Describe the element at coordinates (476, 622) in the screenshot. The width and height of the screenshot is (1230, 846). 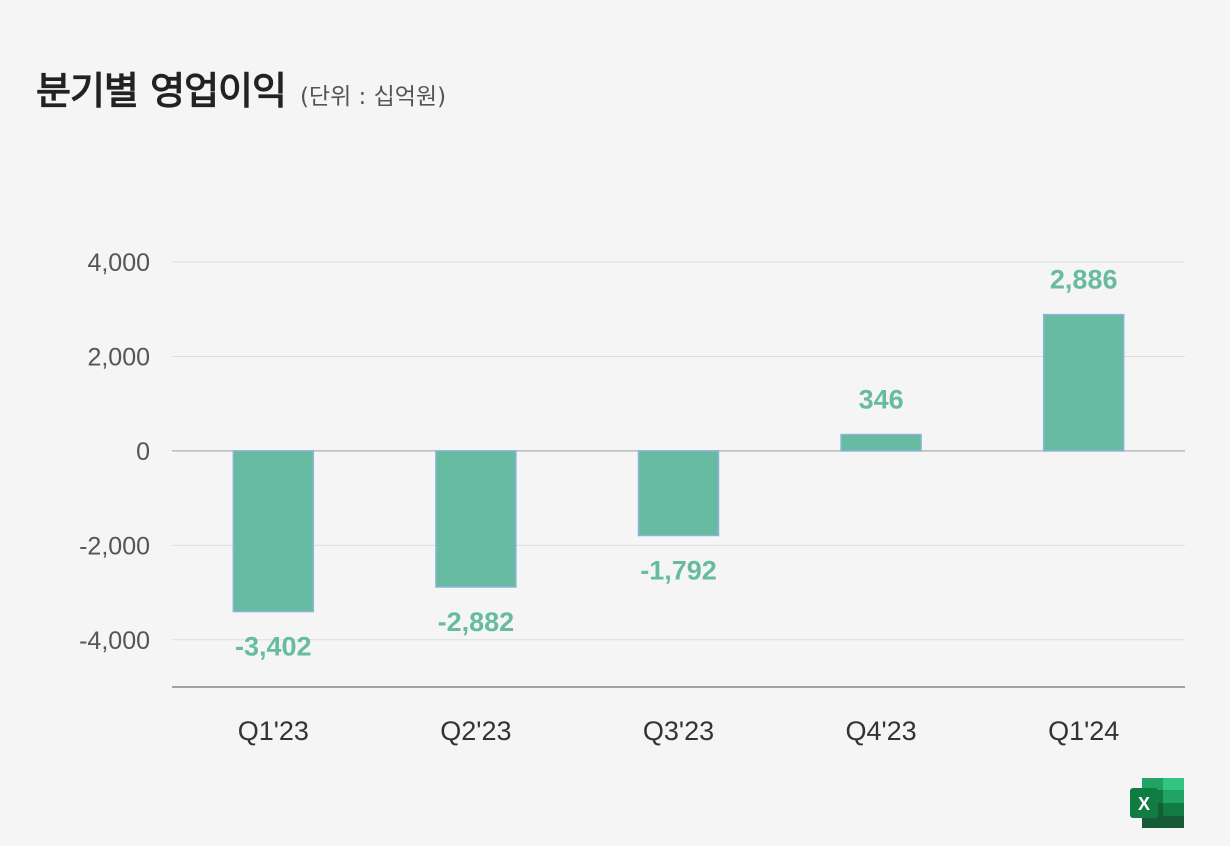
I see `data-label: -2,882` at that location.